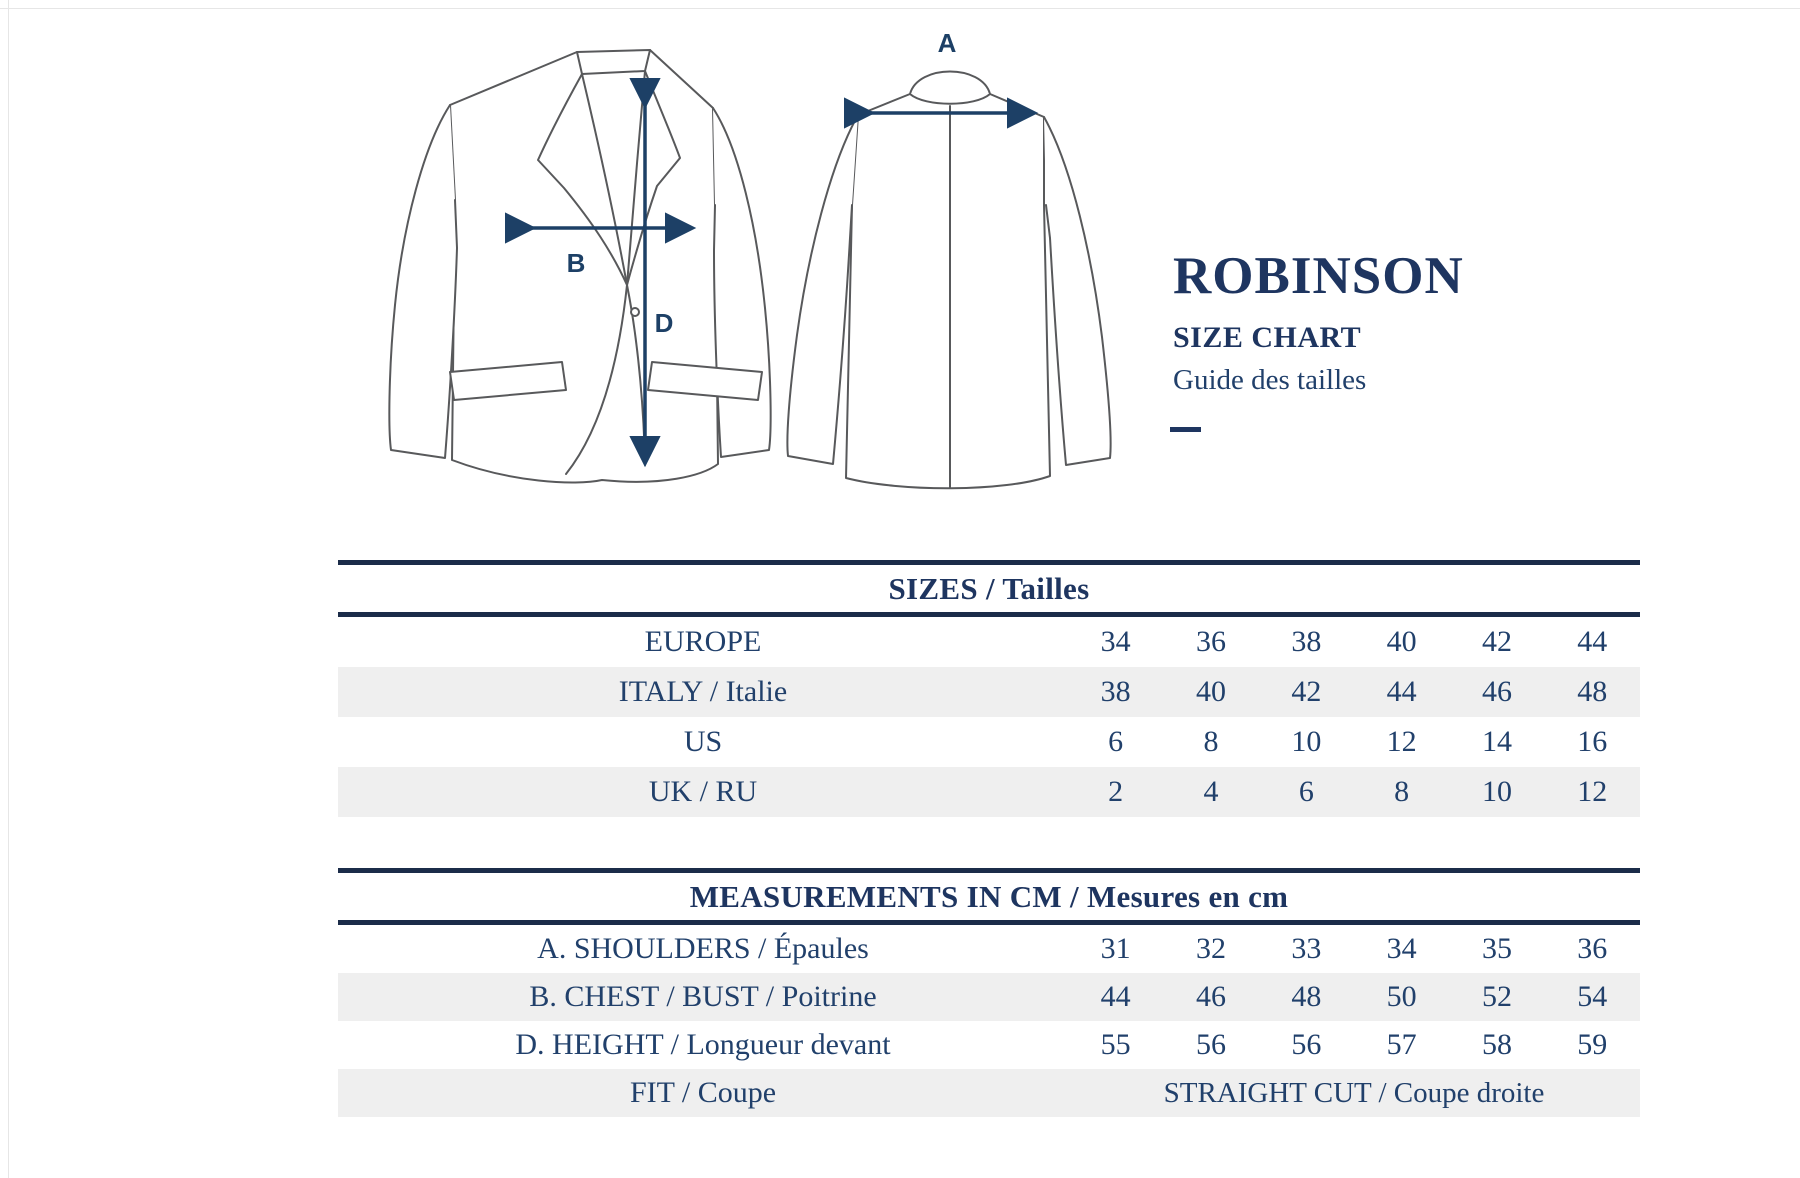  Describe the element at coordinates (1210, 948) in the screenshot. I see `measure-value: 32` at that location.